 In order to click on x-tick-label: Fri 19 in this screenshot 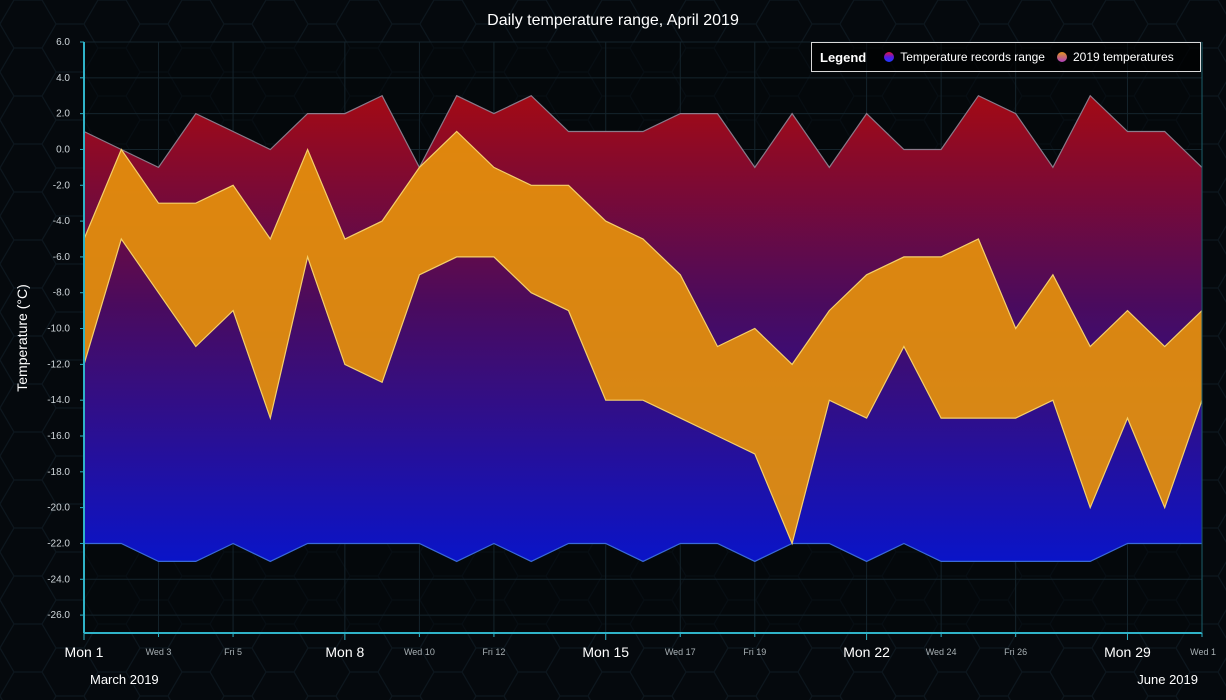, I will do `click(754, 652)`.